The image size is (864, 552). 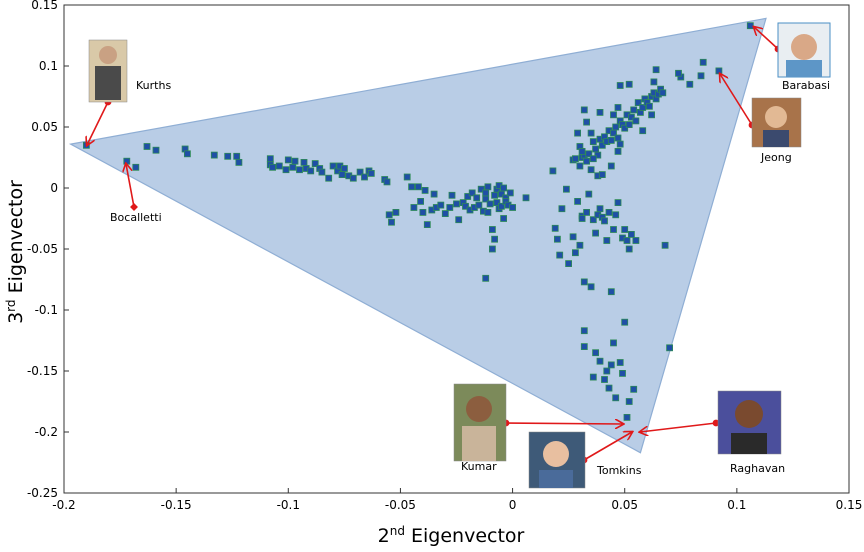 What do you see at coordinates (678, 427) in the screenshot?
I see `raghavan-arrow` at bounding box center [678, 427].